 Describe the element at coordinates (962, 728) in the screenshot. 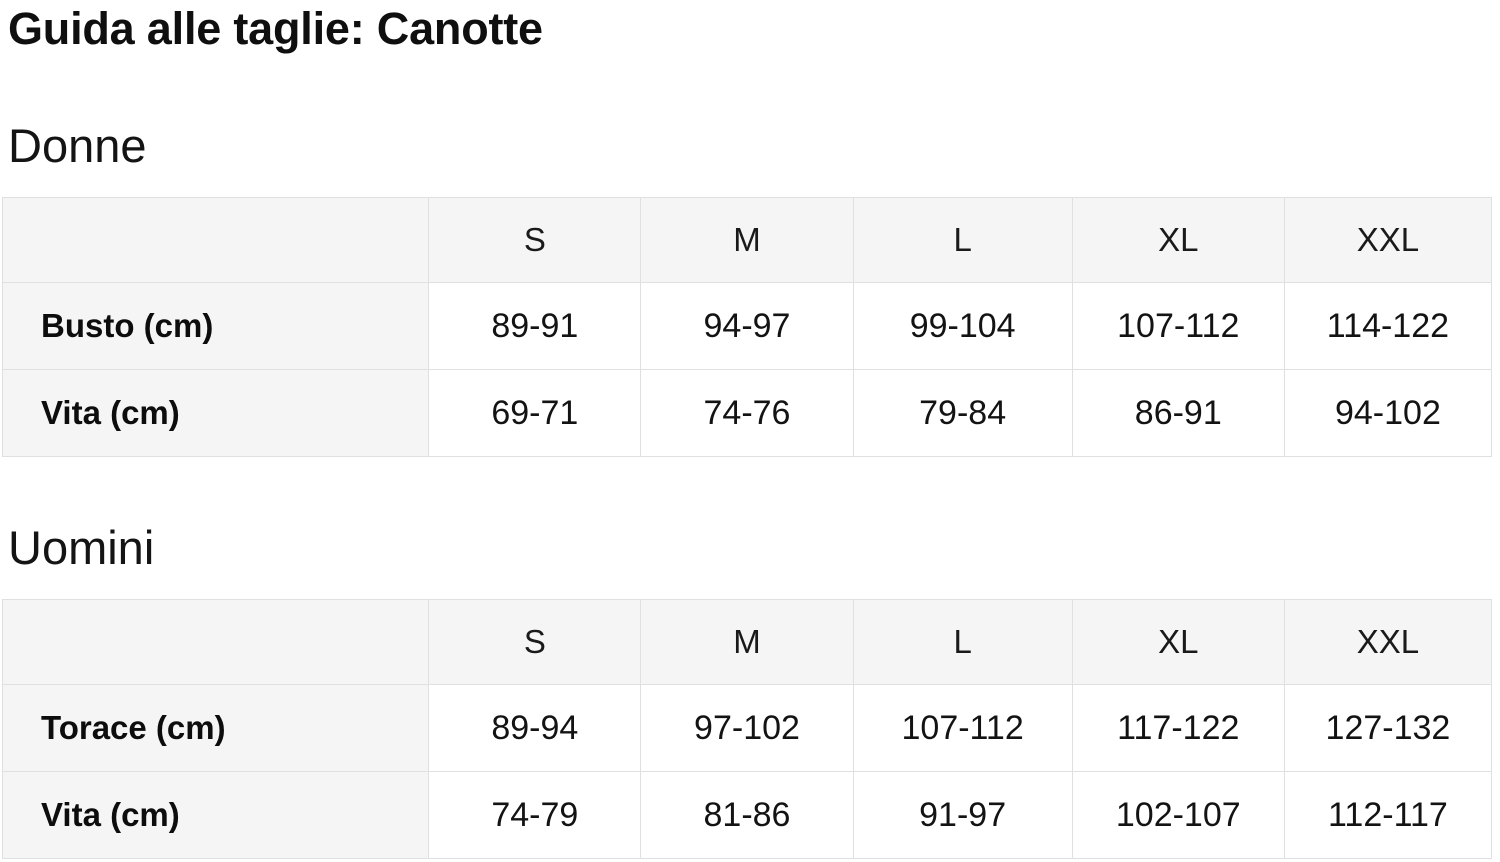

I see `cell-torace-l: 107-112` at that location.